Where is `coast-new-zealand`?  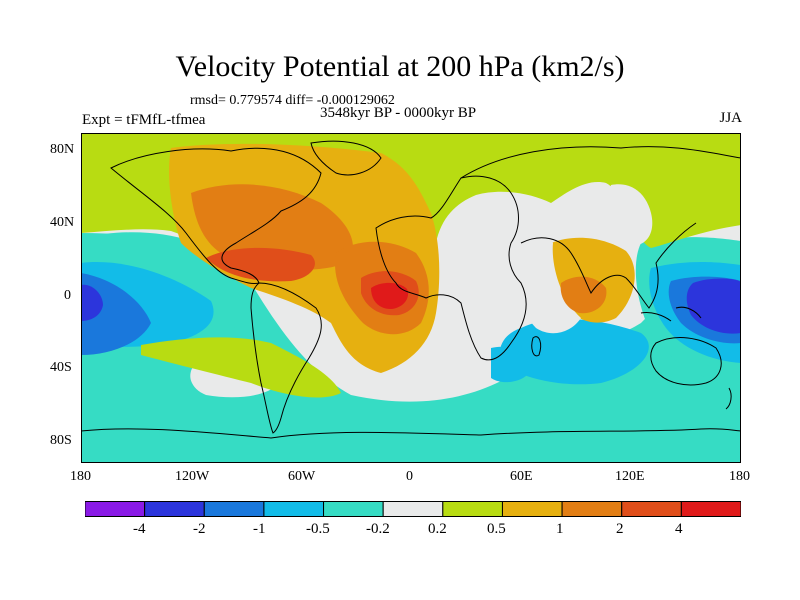 coast-new-zealand is located at coordinates (728, 398).